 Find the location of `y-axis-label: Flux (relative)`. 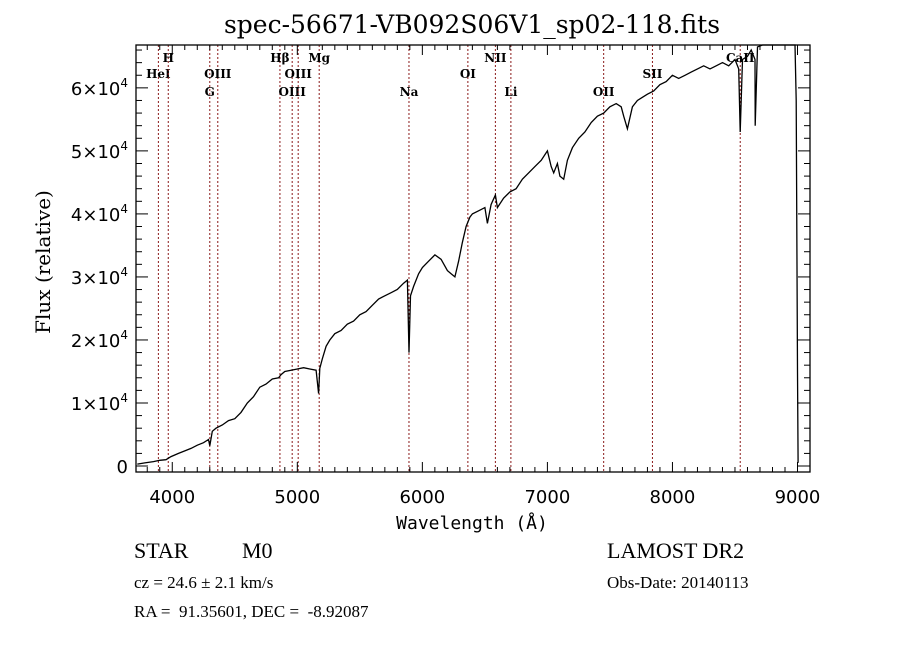

y-axis-label: Flux (relative) is located at coordinates (43, 262).